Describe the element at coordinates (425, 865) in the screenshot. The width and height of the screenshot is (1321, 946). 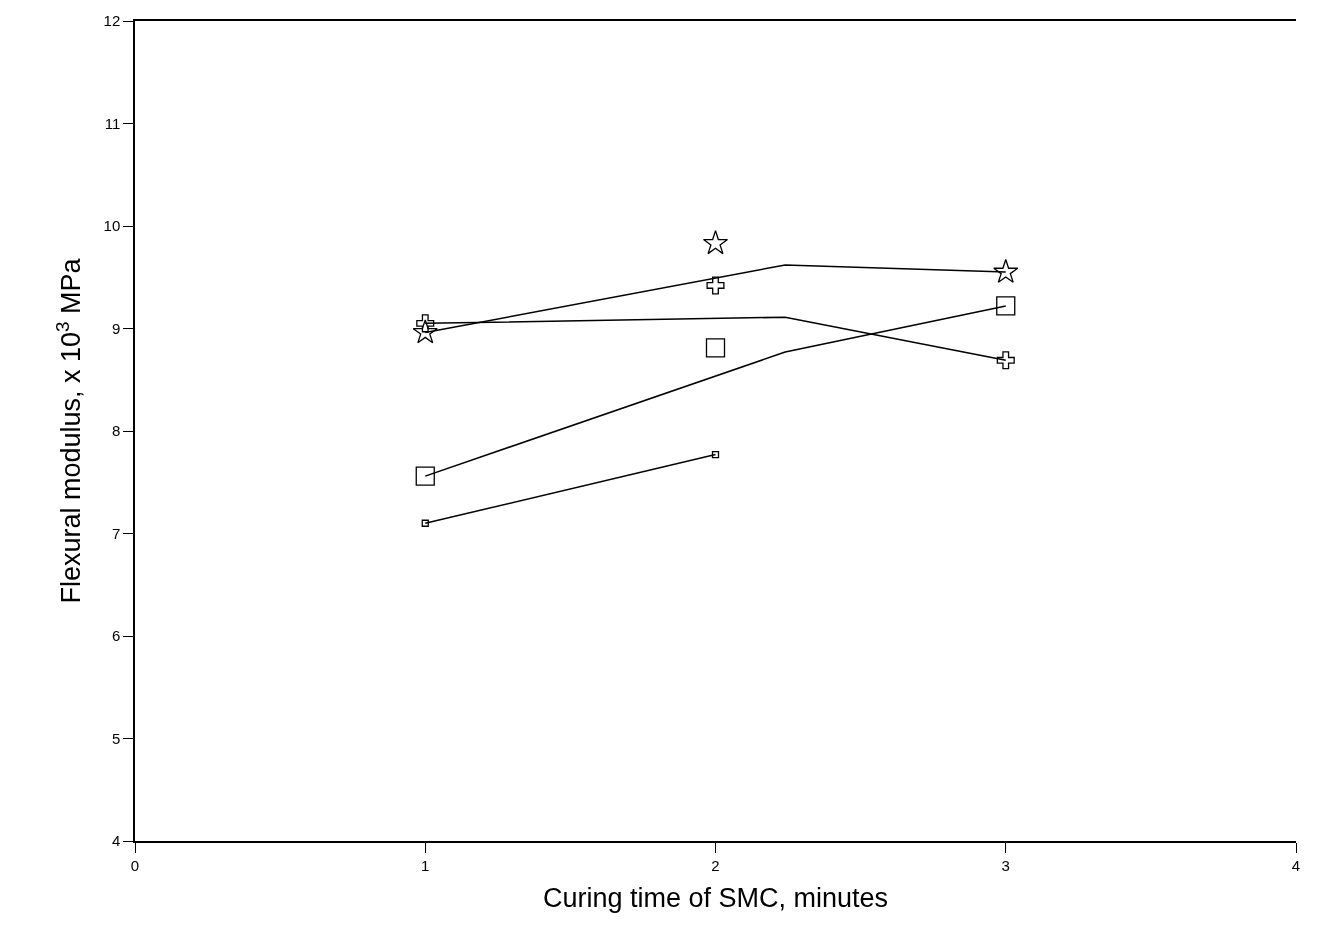
I see `x-tick-label: 1` at that location.